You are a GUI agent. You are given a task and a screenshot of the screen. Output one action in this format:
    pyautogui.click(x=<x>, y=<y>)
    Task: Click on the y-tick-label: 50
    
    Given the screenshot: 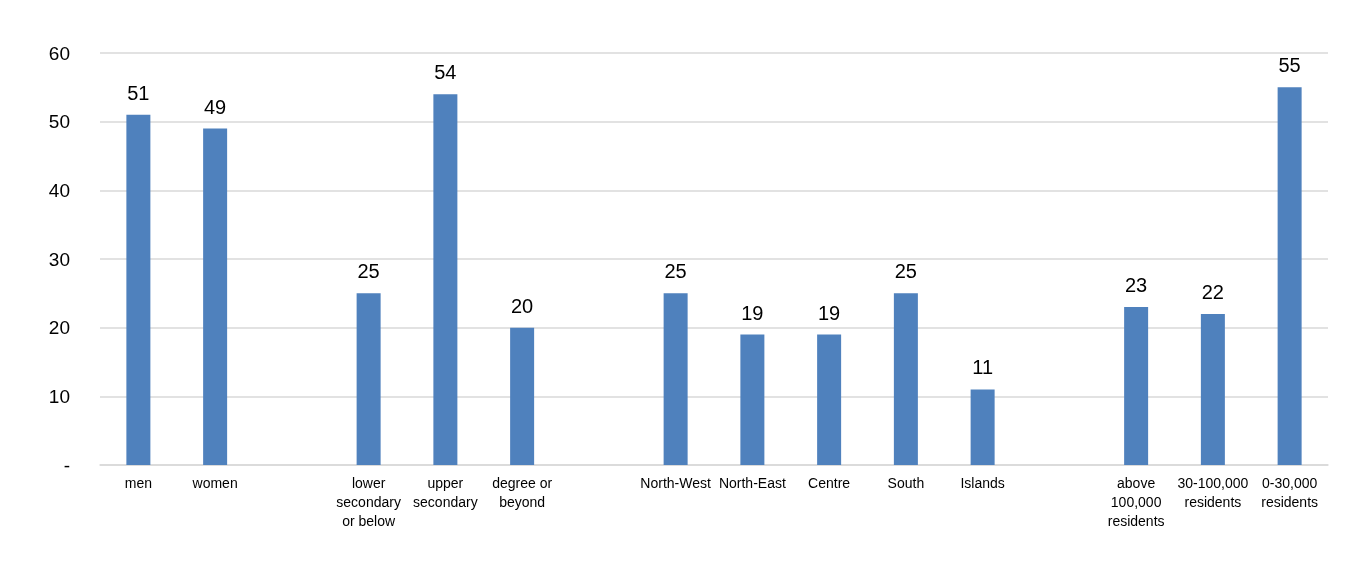 What is the action you would take?
    pyautogui.click(x=59, y=122)
    